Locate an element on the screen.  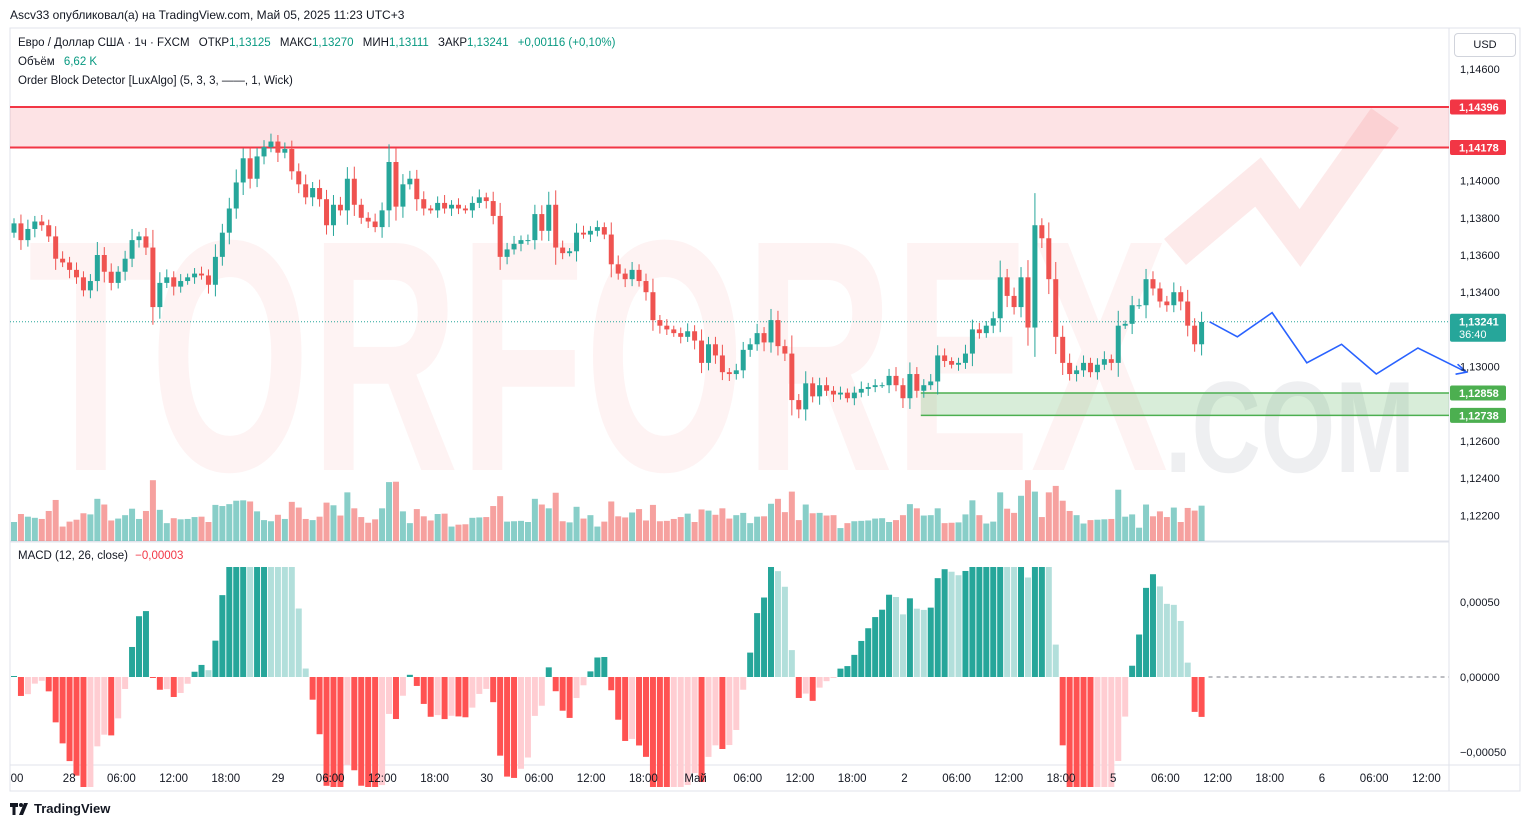
price-badge-label: 1,13241 is located at coordinates (1479, 322).